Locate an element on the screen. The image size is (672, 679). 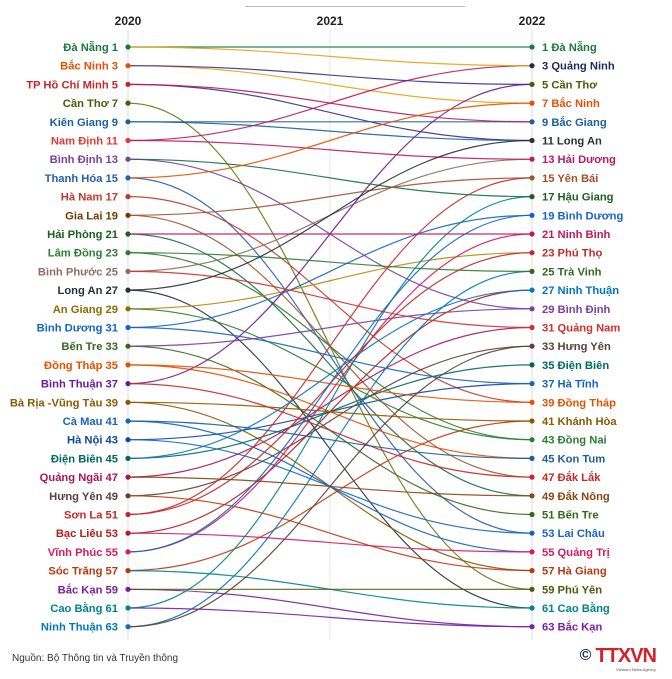
left-label-23: Quảng Ngãi 47 is located at coordinates (79, 478).